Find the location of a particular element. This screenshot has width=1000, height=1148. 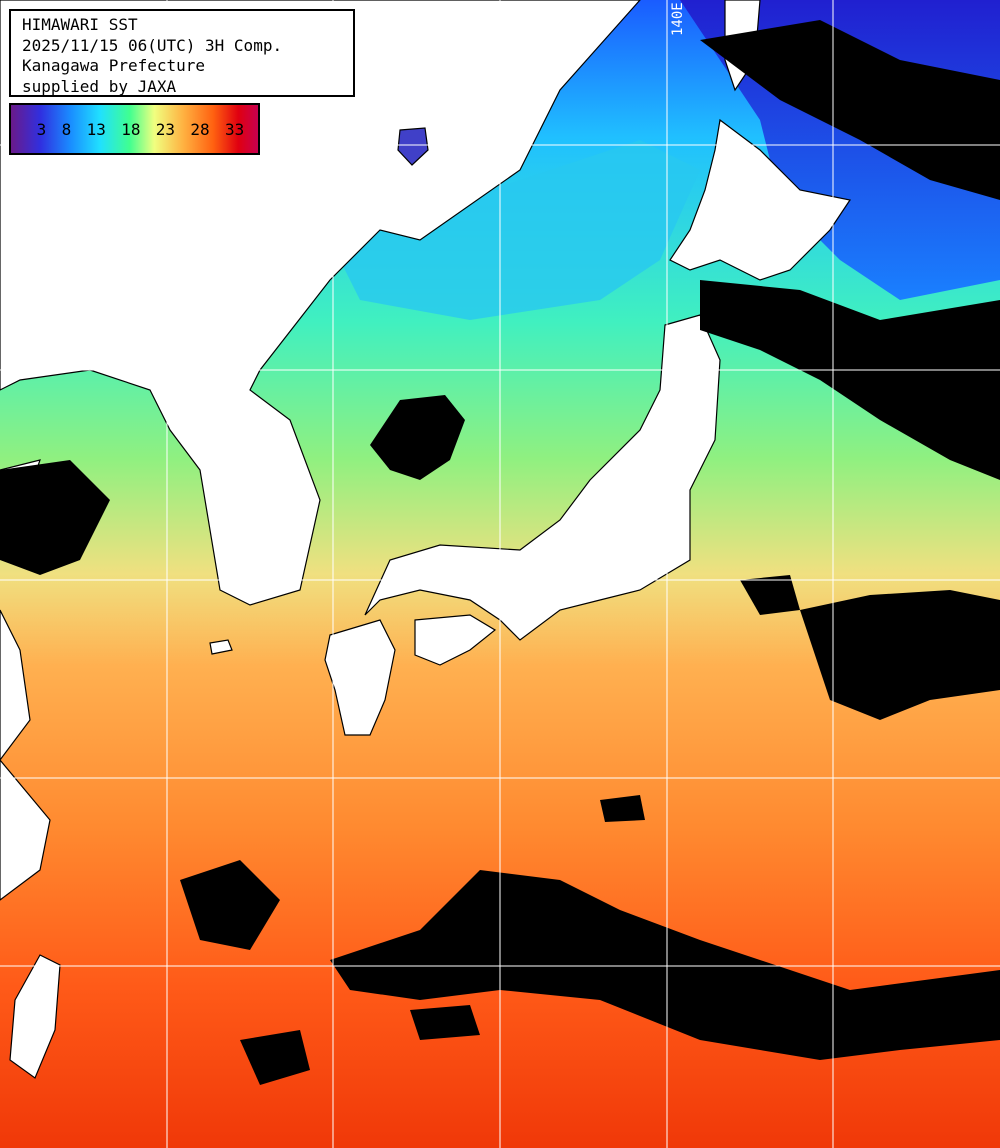

legend-tick: 18 is located at coordinates (131, 129).